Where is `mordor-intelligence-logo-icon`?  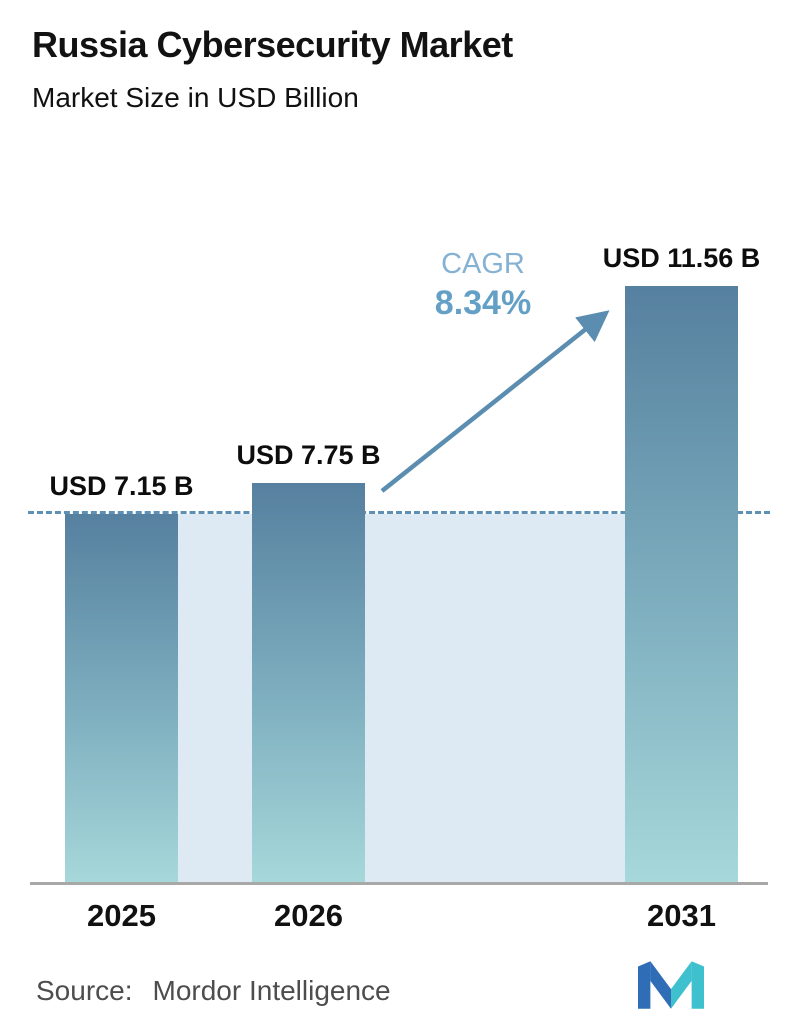 mordor-intelligence-logo-icon is located at coordinates (671, 985).